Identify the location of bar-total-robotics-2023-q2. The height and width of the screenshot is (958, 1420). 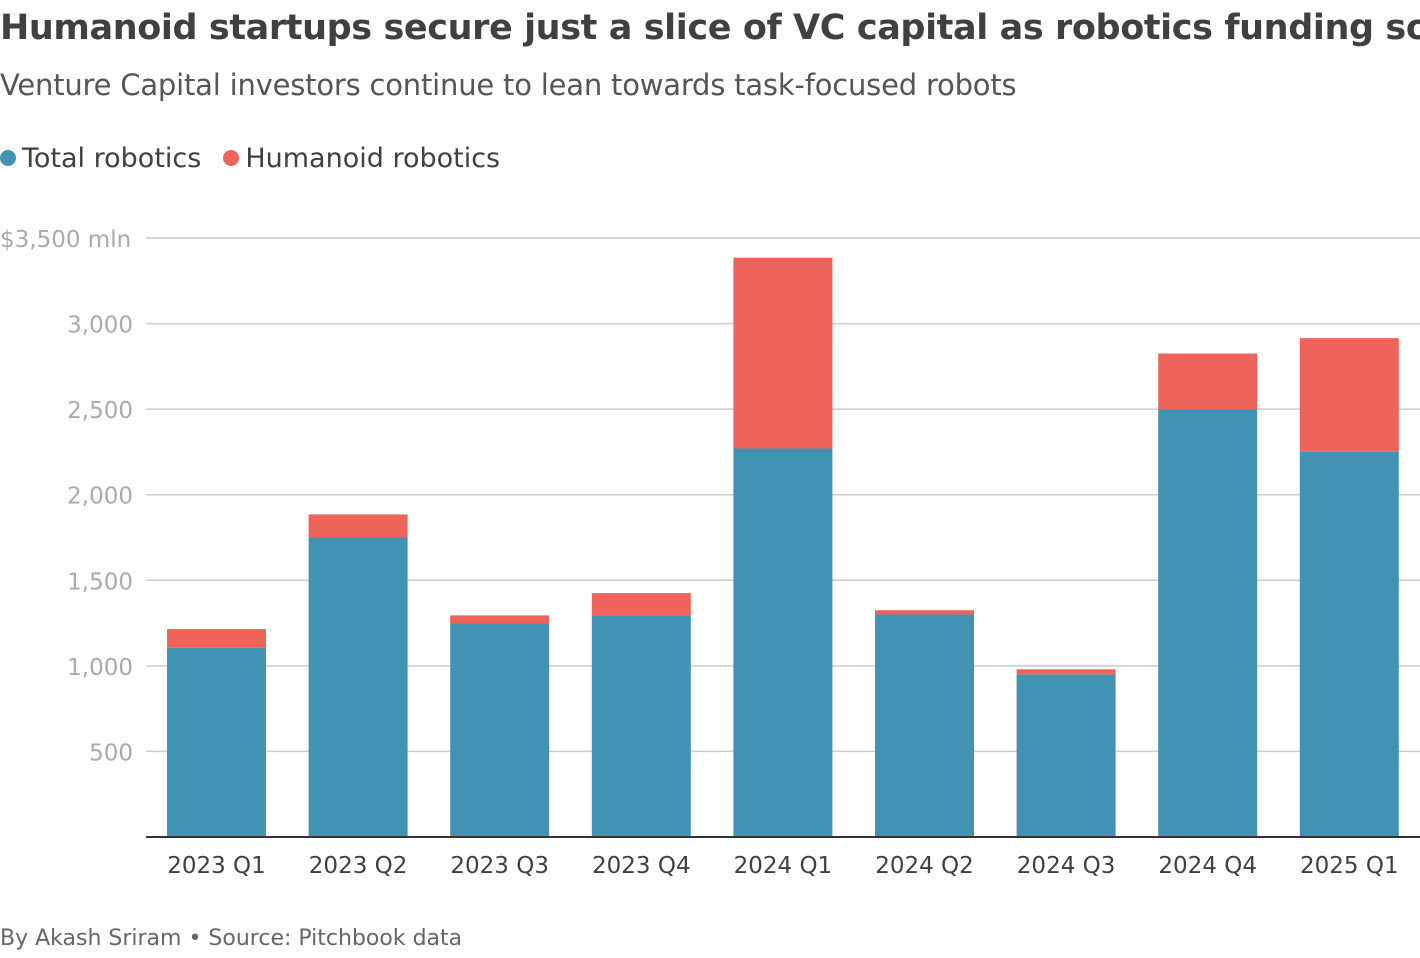
(358, 687).